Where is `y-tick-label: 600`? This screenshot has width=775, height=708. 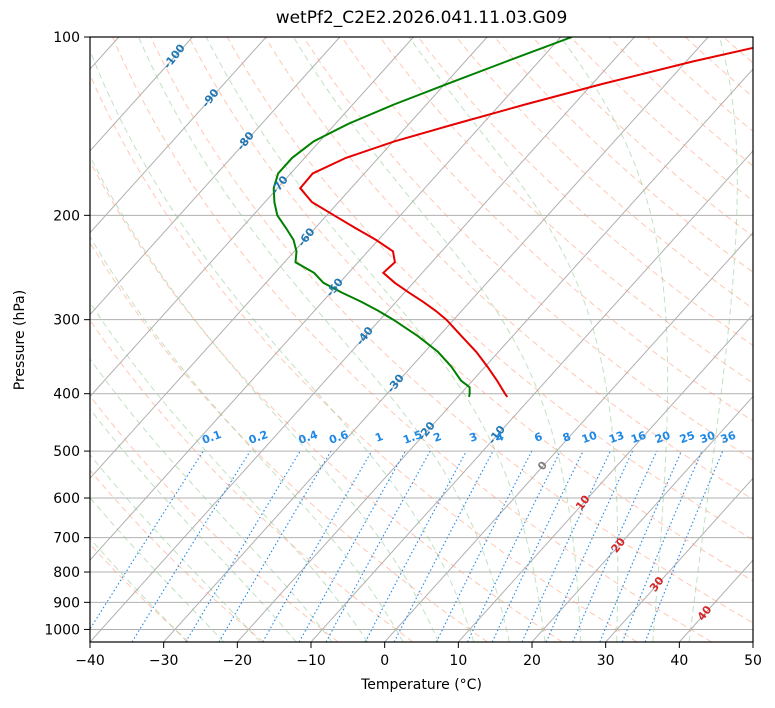
y-tick-label: 600 is located at coordinates (66, 499).